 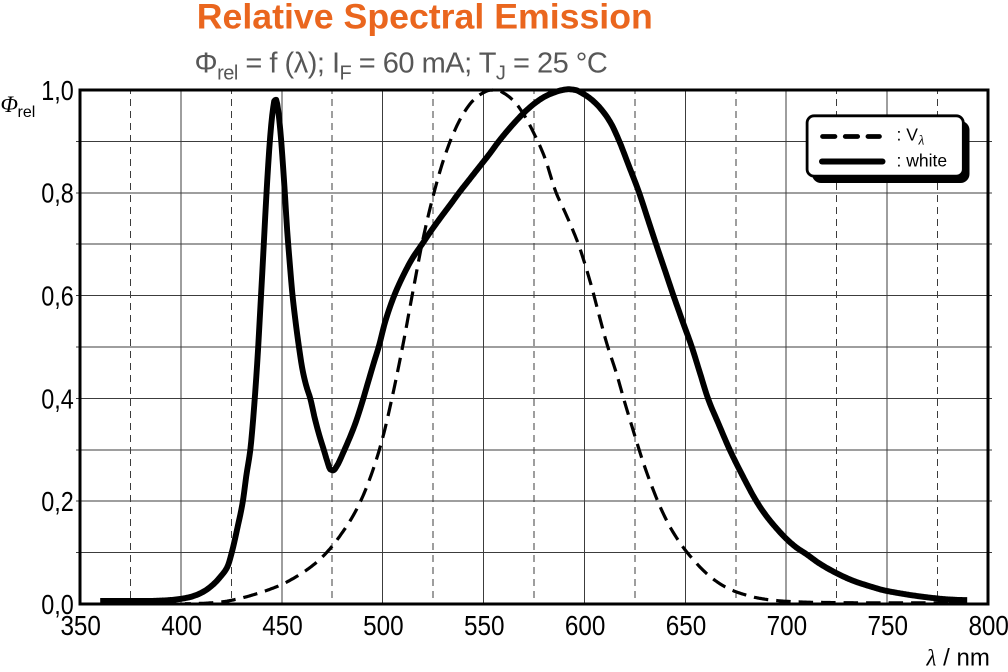 I want to click on svg-text:: V: : V, so click(x=908, y=134).